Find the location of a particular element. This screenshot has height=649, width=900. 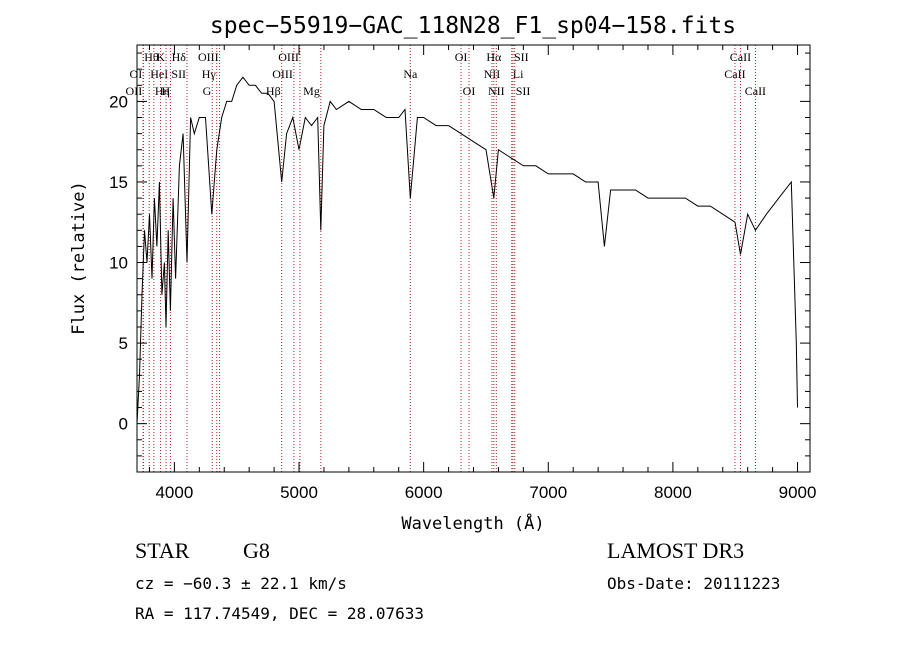

y-tick-label: 20 is located at coordinates (118, 101).